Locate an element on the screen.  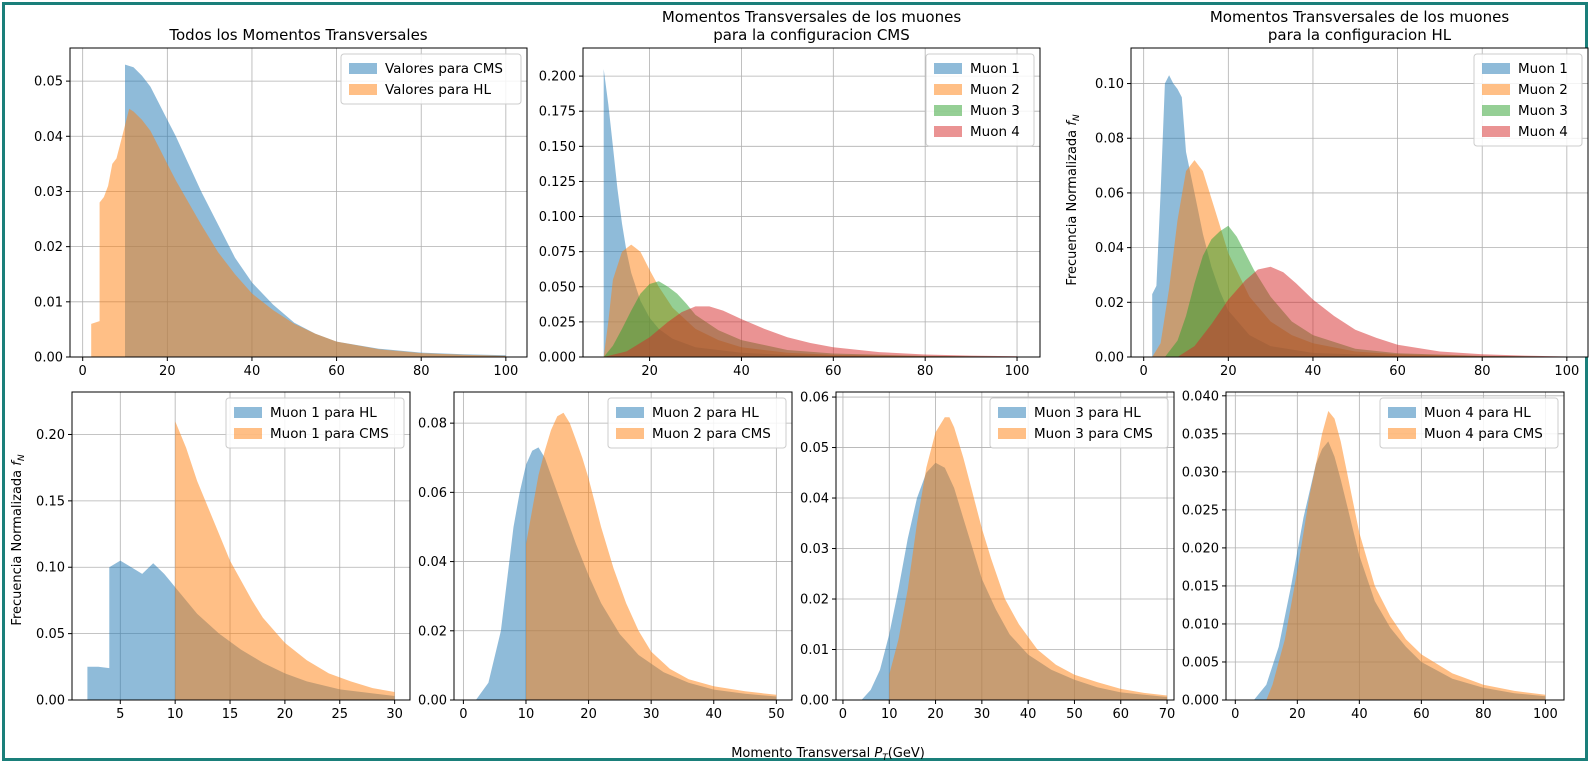
legend: Muon 4 para HL Muon 4 para CMS is located at coordinates (1469, 423).